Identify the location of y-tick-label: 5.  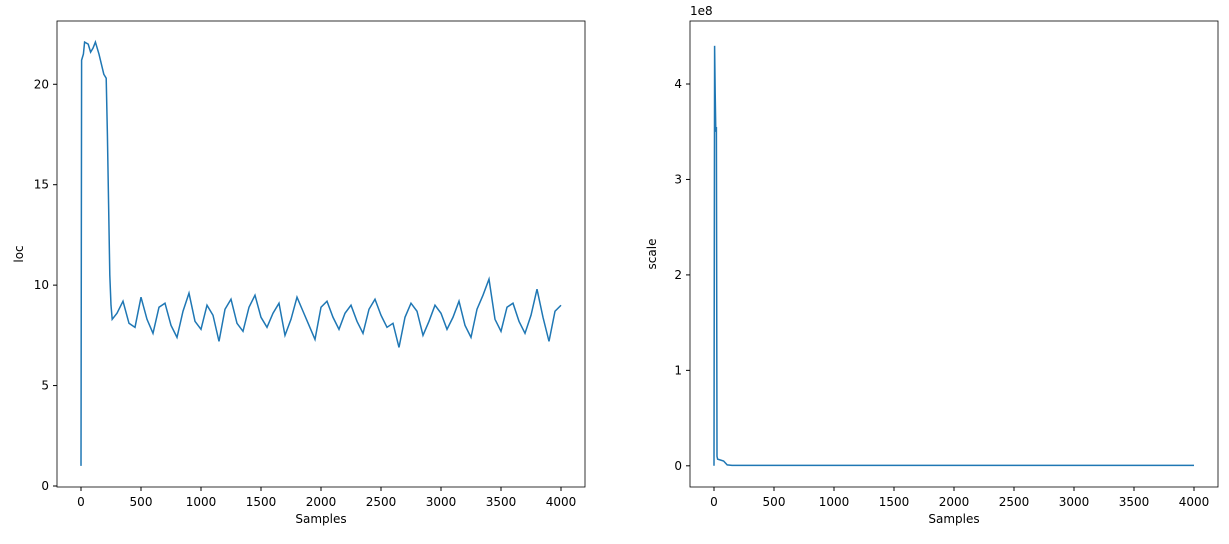
(45, 386).